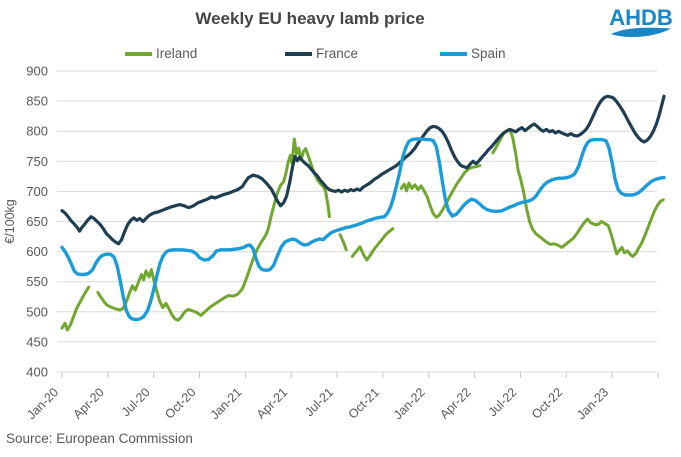 The height and width of the screenshot is (457, 681). I want to click on y-axis-title: €/100kg, so click(10, 221).